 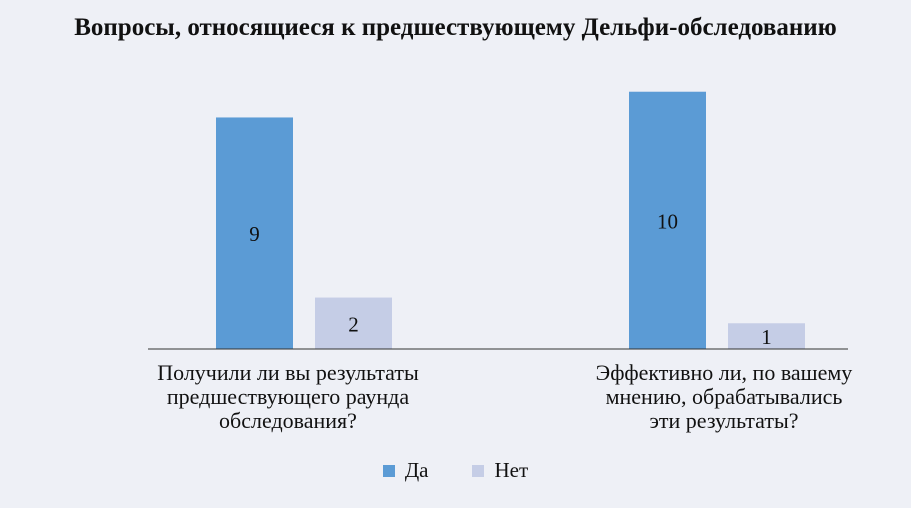 I want to click on legend: Да Нет, so click(x=455, y=470).